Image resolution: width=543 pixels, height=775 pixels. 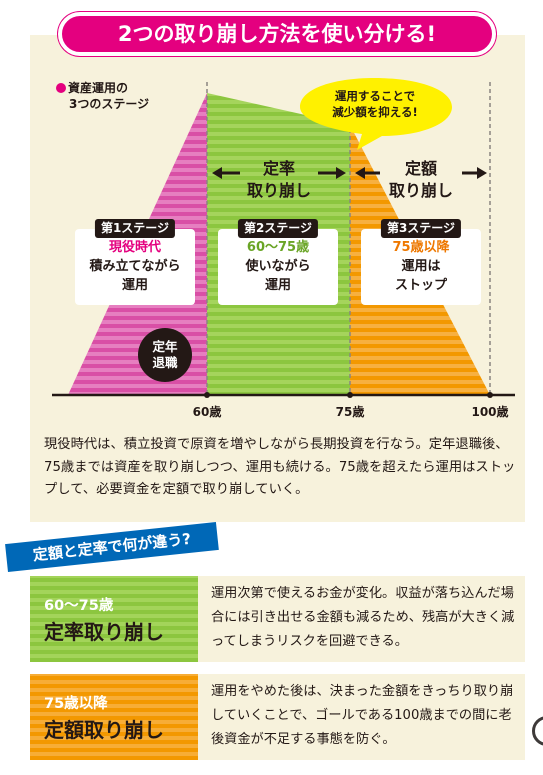 I want to click on retirement-text: 定年 退職, so click(x=165, y=355).